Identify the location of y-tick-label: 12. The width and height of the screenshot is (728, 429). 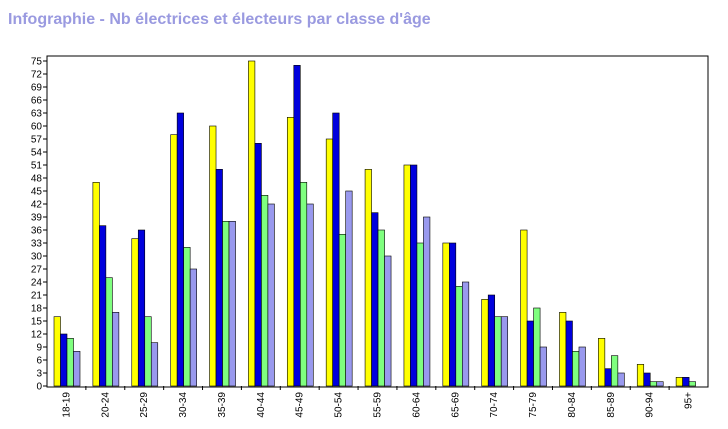
(37, 335).